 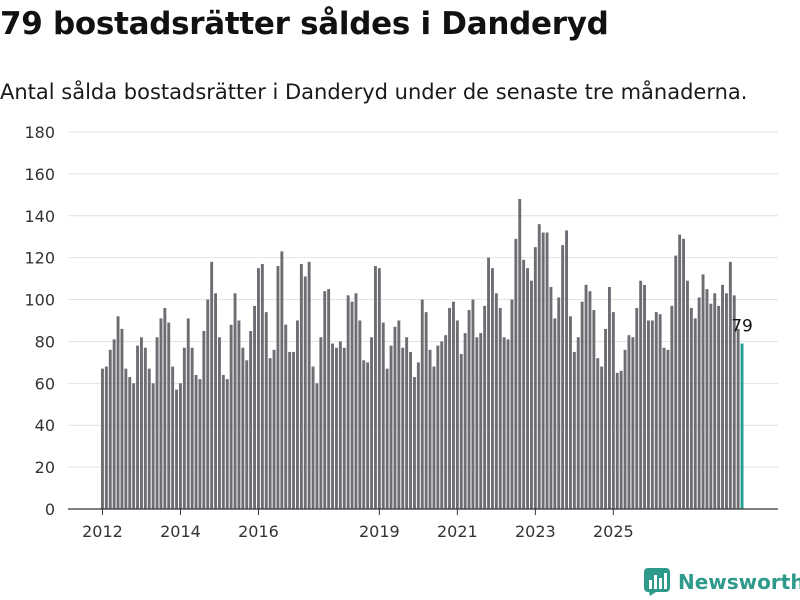 I want to click on x-tick-label: 2021, so click(x=457, y=531).